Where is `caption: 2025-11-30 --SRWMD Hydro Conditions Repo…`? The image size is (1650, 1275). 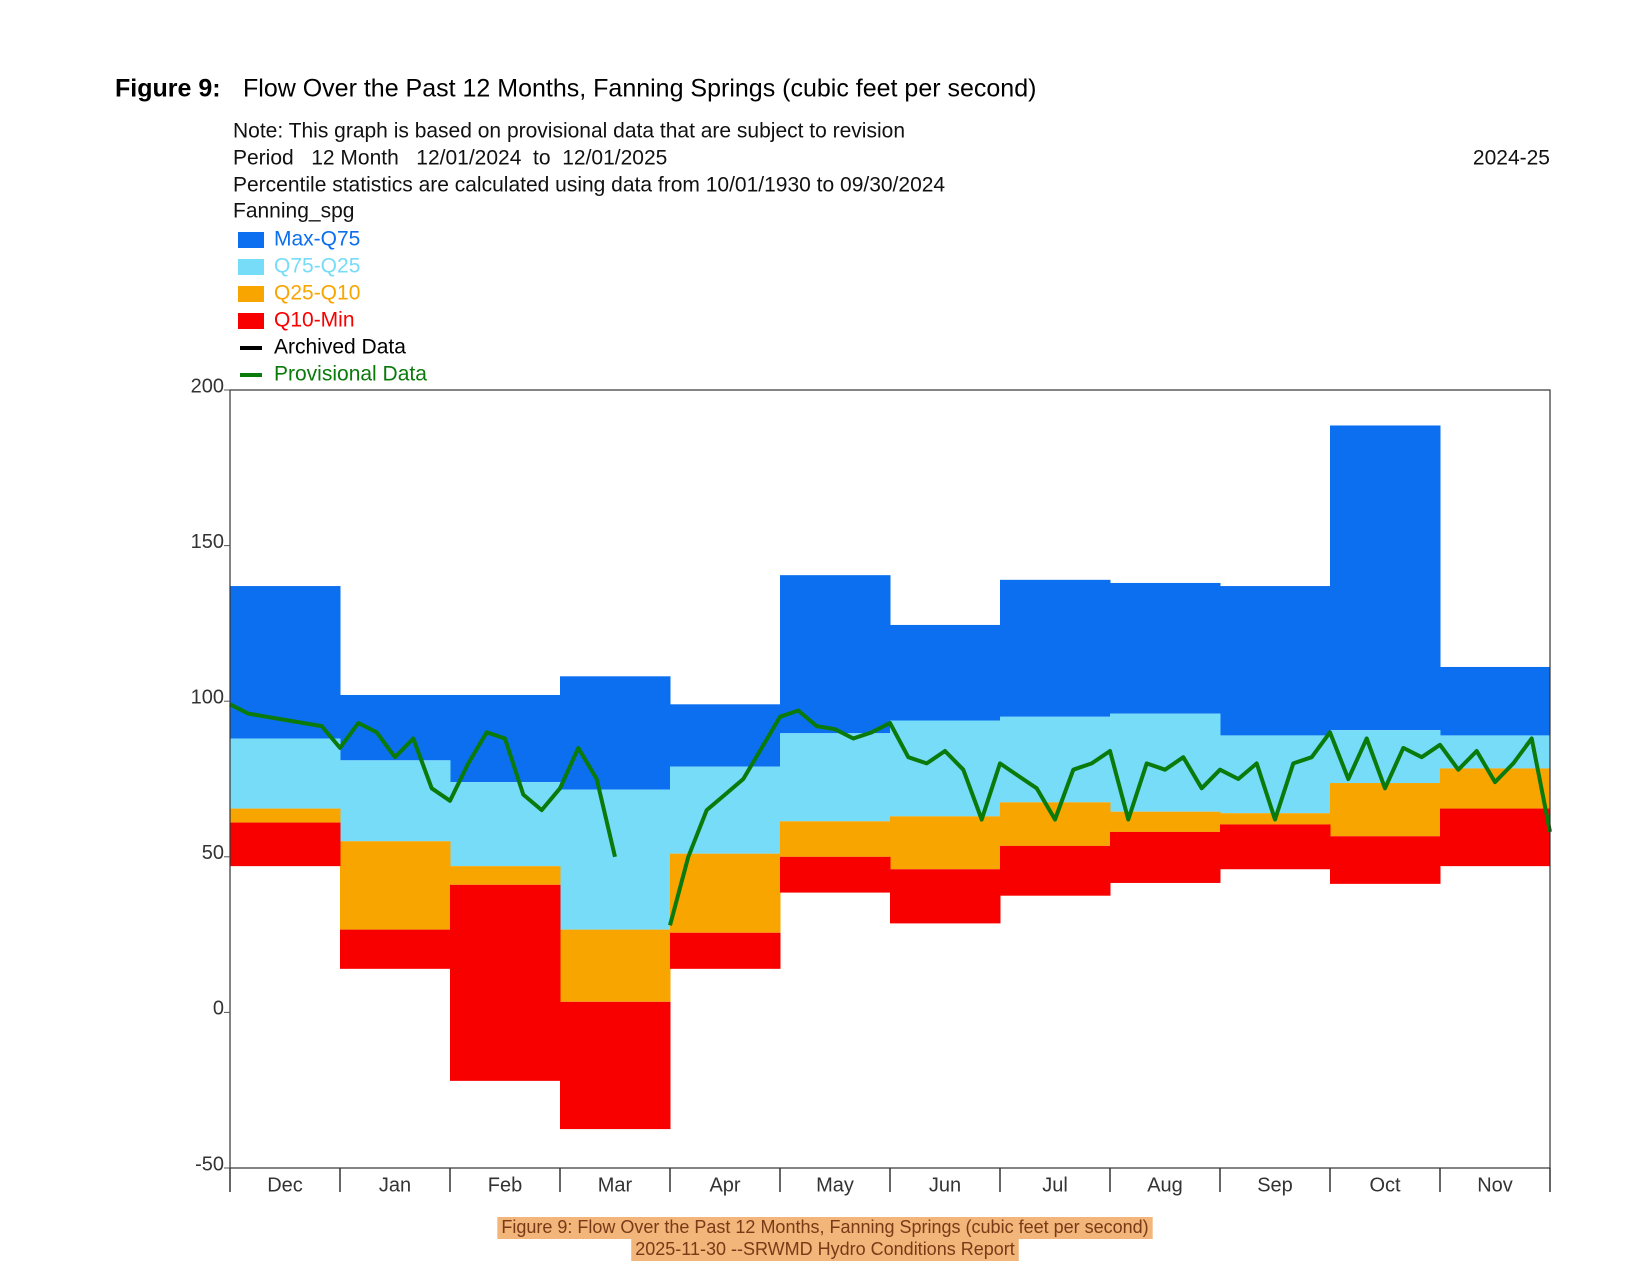 caption: 2025-11-30 --SRWMD Hydro Conditions Repo… is located at coordinates (825, 1249).